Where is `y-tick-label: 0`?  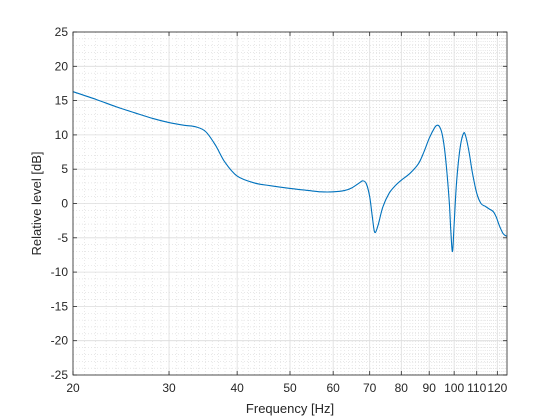
y-tick-label: 0 is located at coordinates (64, 204).